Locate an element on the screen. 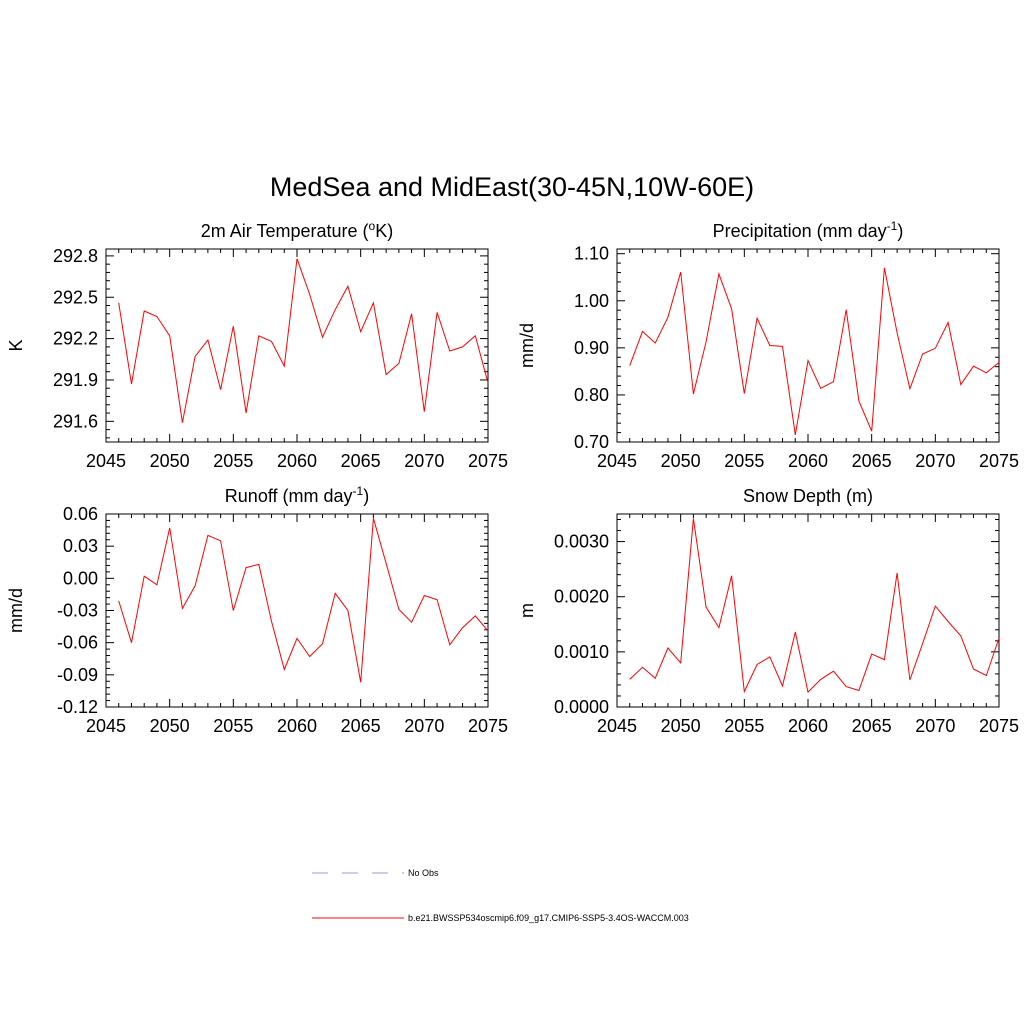 The image size is (1024, 1024). y-tick-label: 0.03 is located at coordinates (80, 546).